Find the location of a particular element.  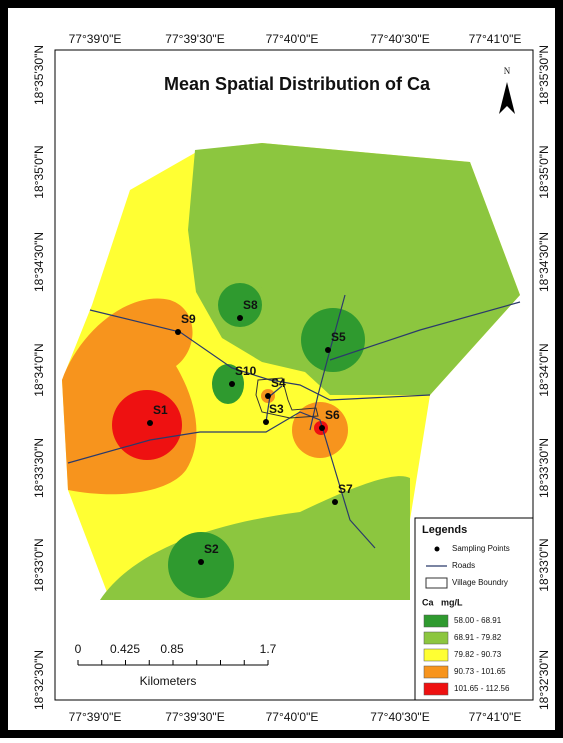

scale-unit: Kilometers is located at coordinates (168, 681).